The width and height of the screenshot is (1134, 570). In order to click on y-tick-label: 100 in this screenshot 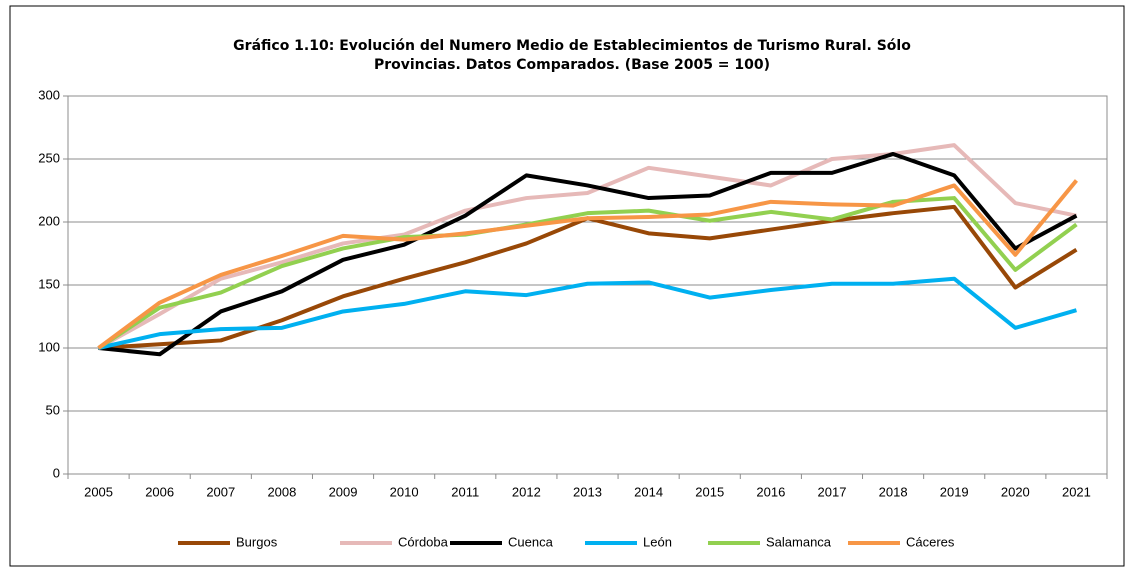, I will do `click(49, 346)`.